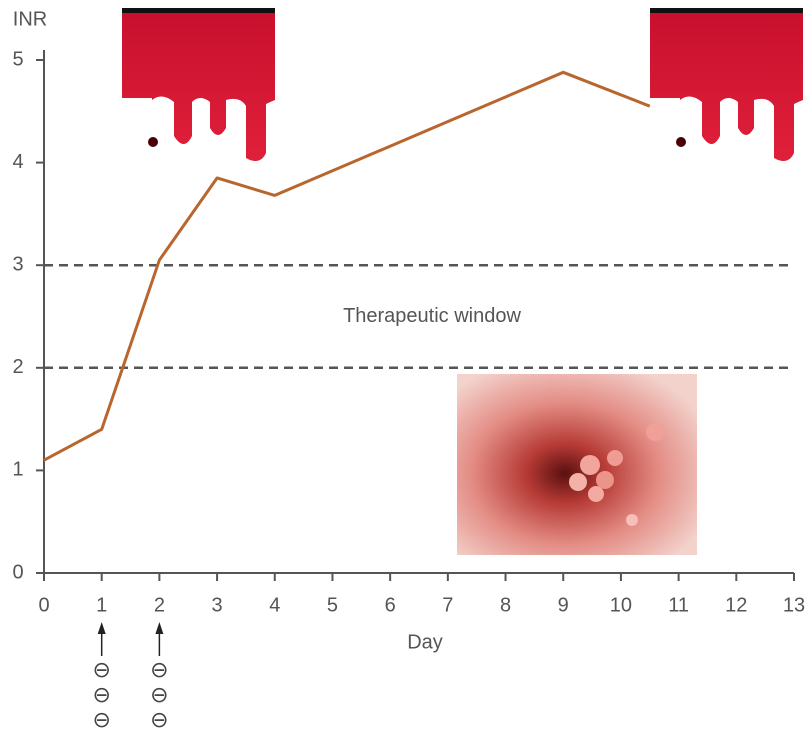 Image resolution: width=809 pixels, height=745 pixels. I want to click on x-tick-label: 12, so click(736, 605).